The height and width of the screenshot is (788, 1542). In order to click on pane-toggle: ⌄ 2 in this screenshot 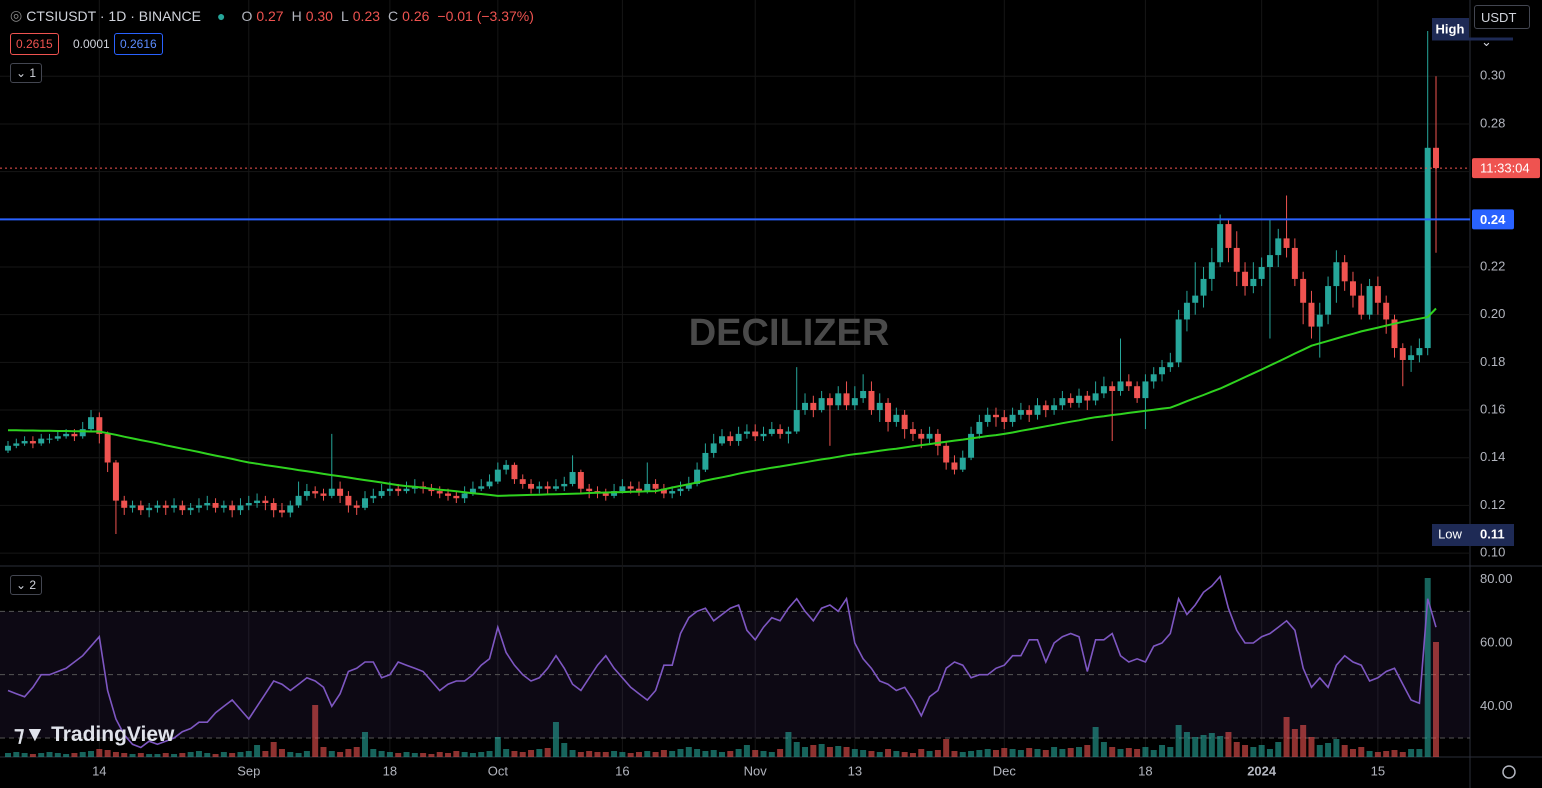, I will do `click(26, 585)`.